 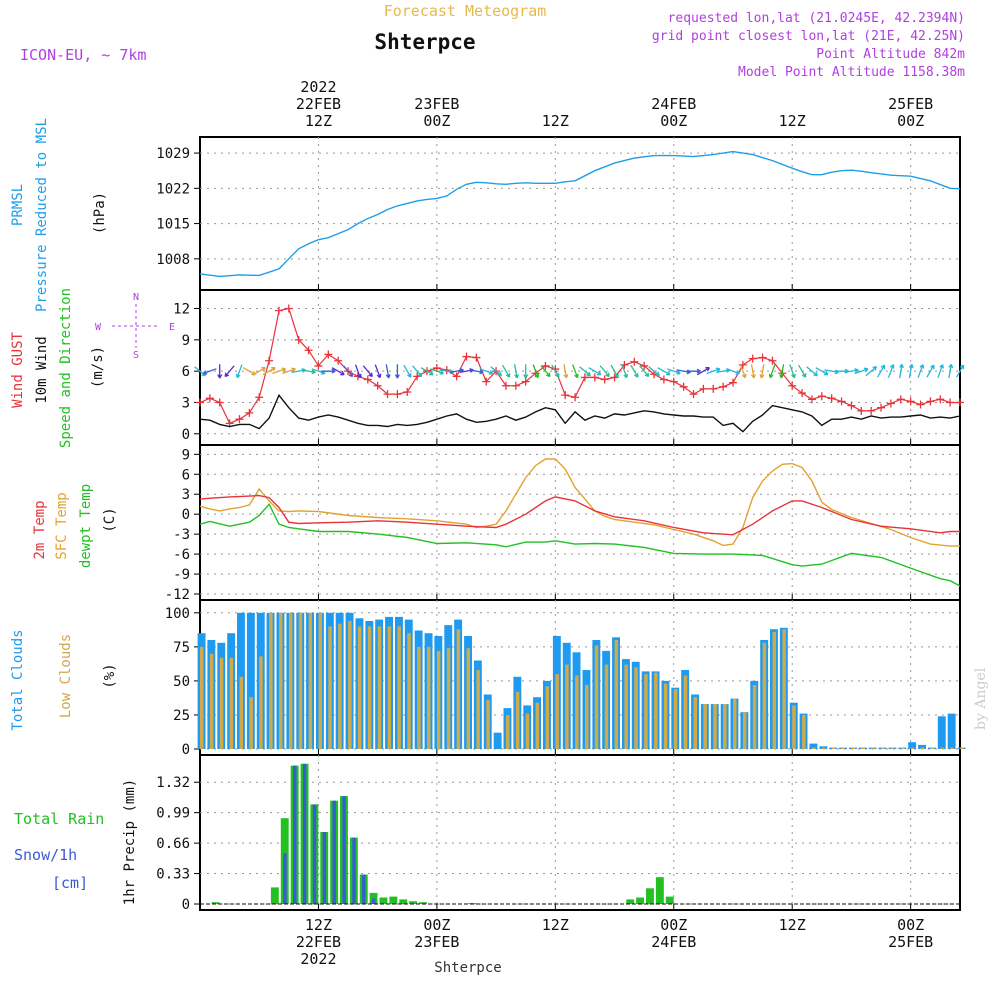 I want to click on temp-sfc-line, so click(x=579, y=502).